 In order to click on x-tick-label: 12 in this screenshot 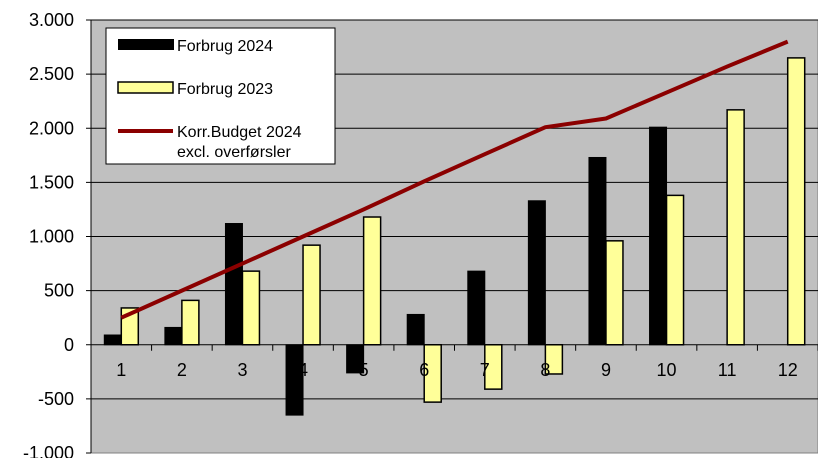, I will do `click(788, 370)`.